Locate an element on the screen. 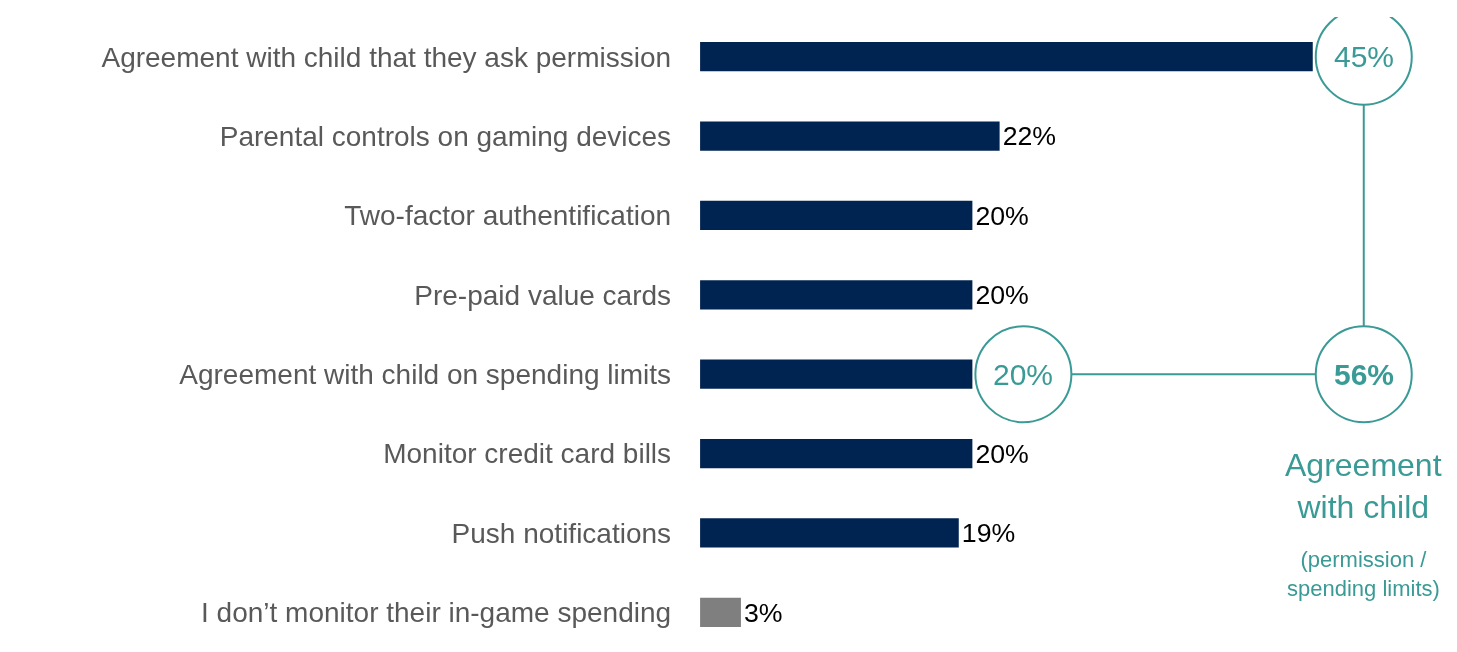  y-tick-label: Push notifications is located at coordinates (561, 533).